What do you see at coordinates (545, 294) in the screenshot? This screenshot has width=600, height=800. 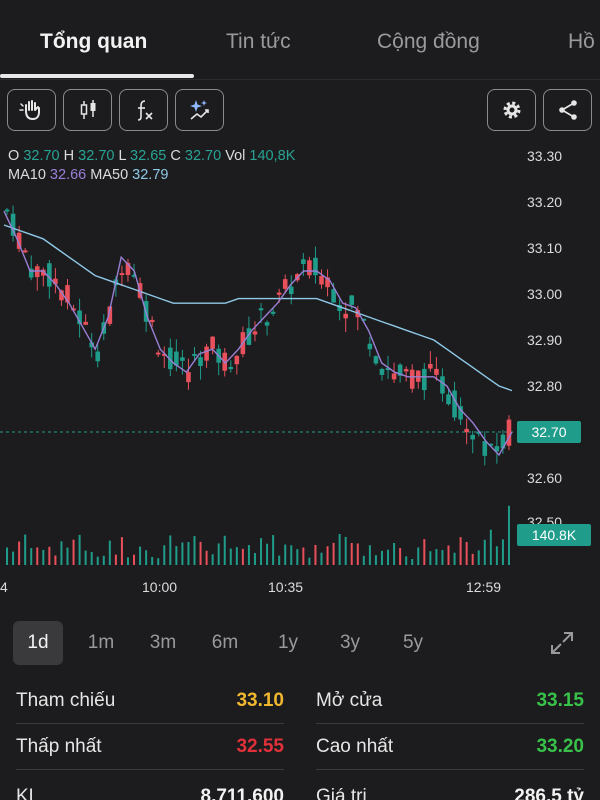 I see `y-tick-label: 33.00` at bounding box center [545, 294].